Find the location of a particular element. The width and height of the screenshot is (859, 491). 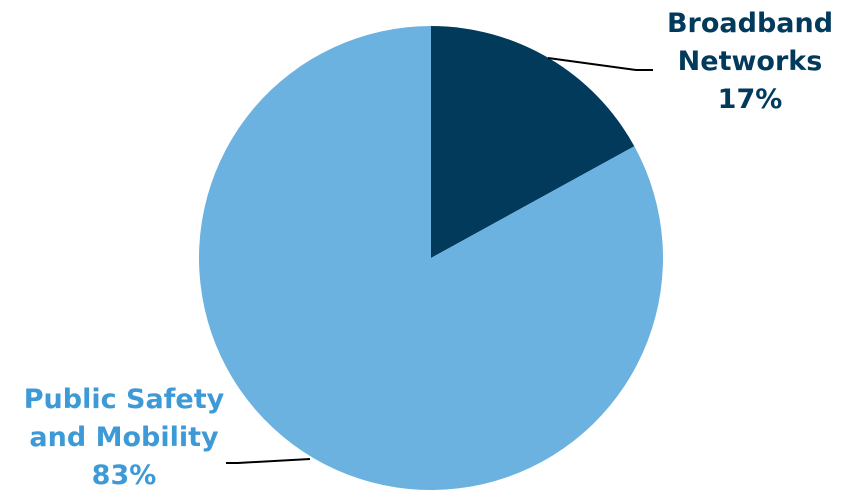

data-label-name-line: Broadband is located at coordinates (750, 23).